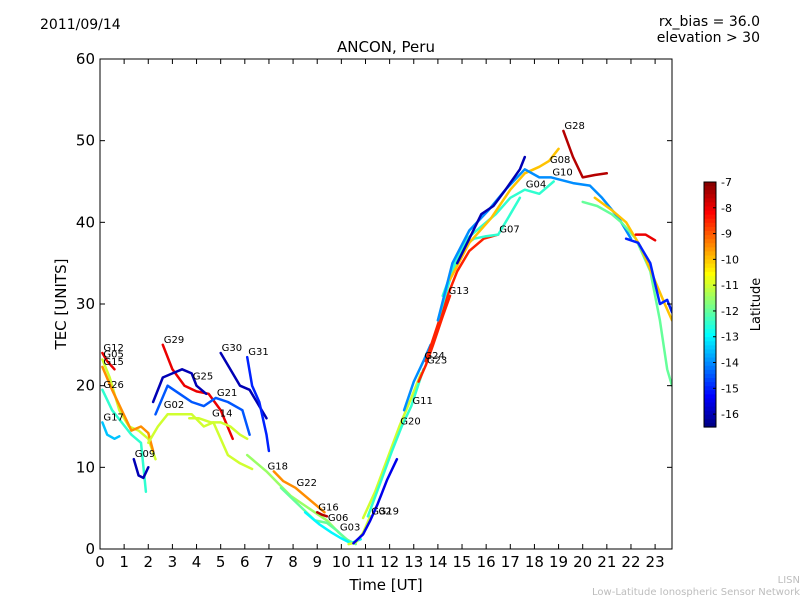  What do you see at coordinates (258, 352) in the screenshot?
I see `satellite-label-g31: G31` at bounding box center [258, 352].